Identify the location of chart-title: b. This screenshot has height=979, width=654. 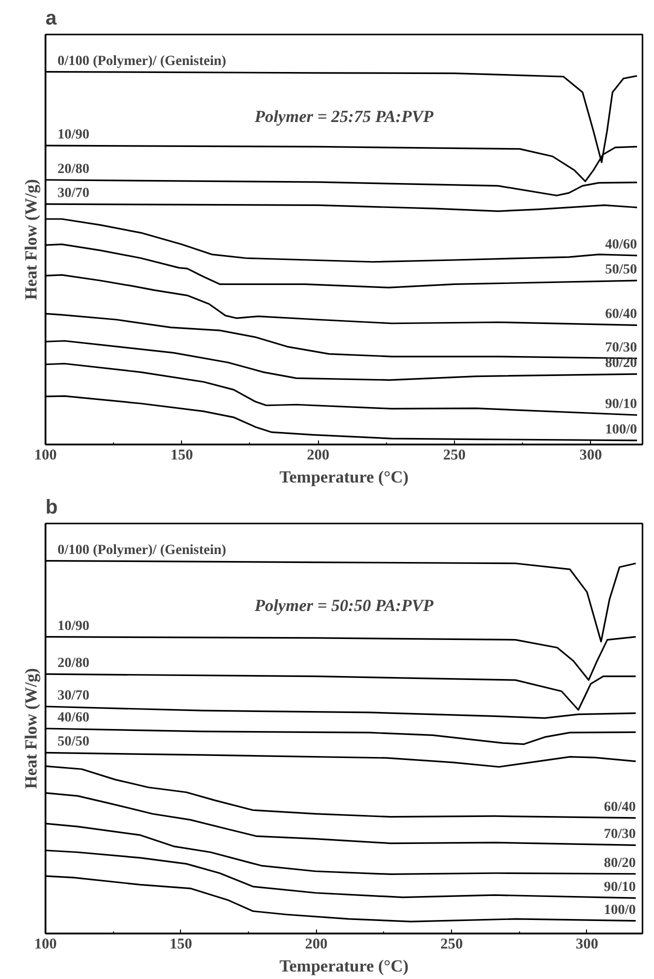
(52, 507).